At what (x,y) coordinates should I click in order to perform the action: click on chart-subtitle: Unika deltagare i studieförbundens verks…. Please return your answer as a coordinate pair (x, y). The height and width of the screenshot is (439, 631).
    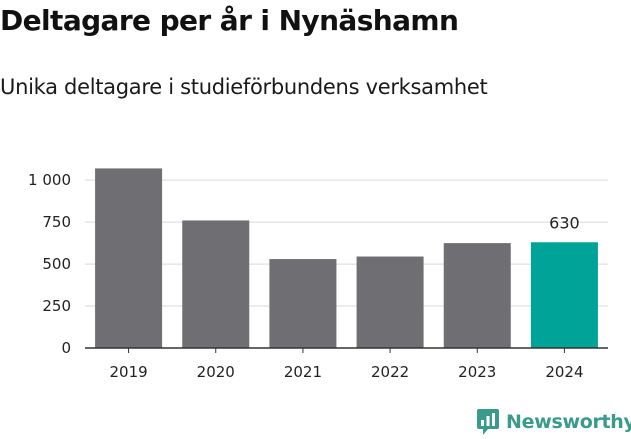
    Looking at the image, I should click on (244, 87).